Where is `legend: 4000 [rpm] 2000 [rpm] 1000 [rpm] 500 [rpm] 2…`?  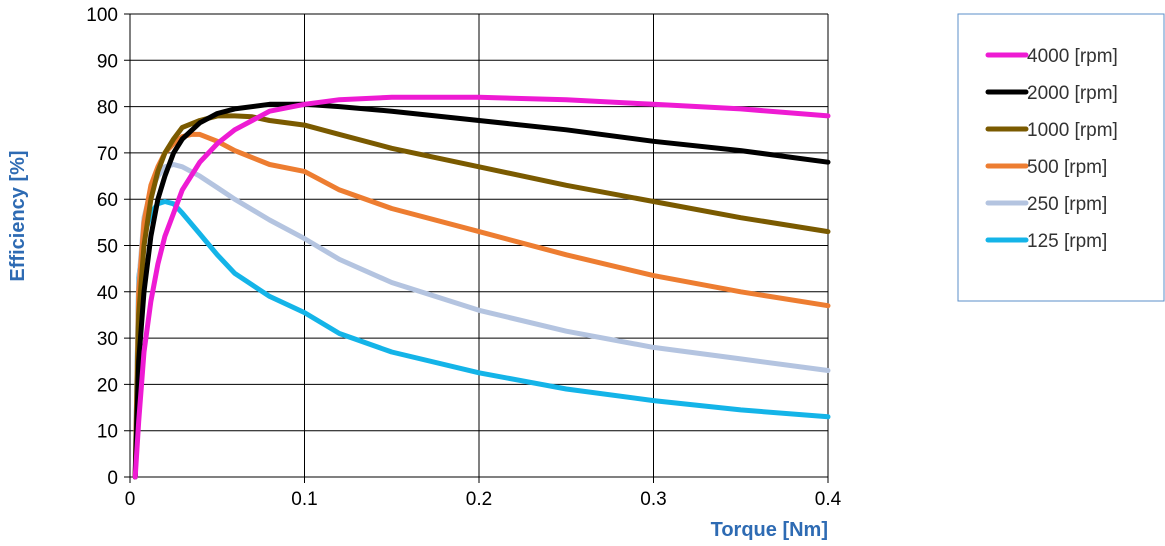
legend: 4000 [rpm] 2000 [rpm] 1000 [rpm] 500 [rpm] 2… is located at coordinates (1061, 157).